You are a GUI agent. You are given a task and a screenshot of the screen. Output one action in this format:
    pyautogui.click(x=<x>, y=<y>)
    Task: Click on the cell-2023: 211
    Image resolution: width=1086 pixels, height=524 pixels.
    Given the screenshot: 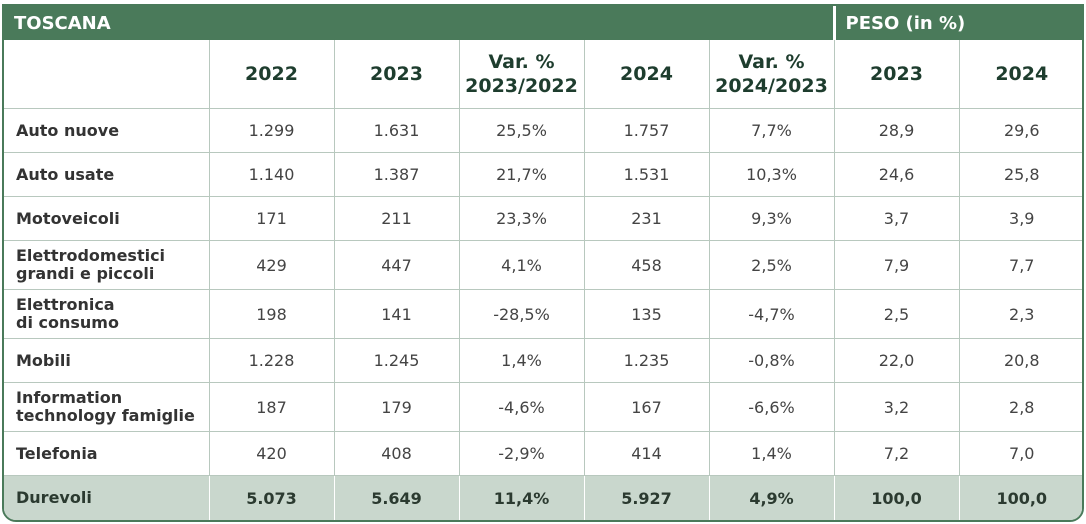 What is the action you would take?
    pyautogui.click(x=397, y=218)
    